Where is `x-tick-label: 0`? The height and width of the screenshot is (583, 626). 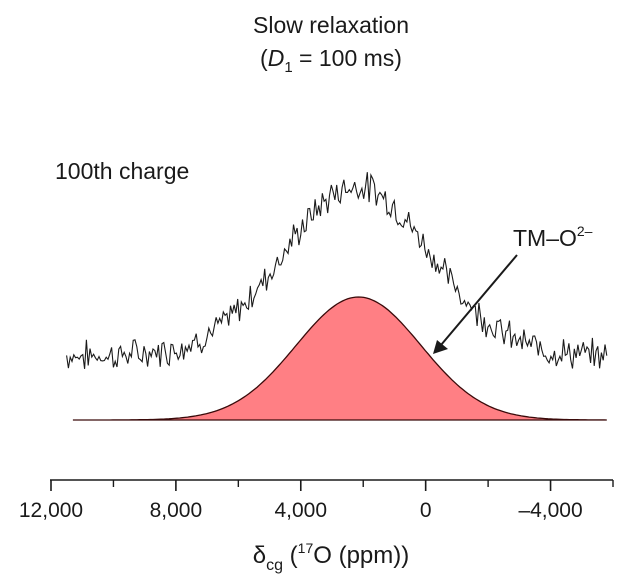
x-tick-label: 0 is located at coordinates (426, 510).